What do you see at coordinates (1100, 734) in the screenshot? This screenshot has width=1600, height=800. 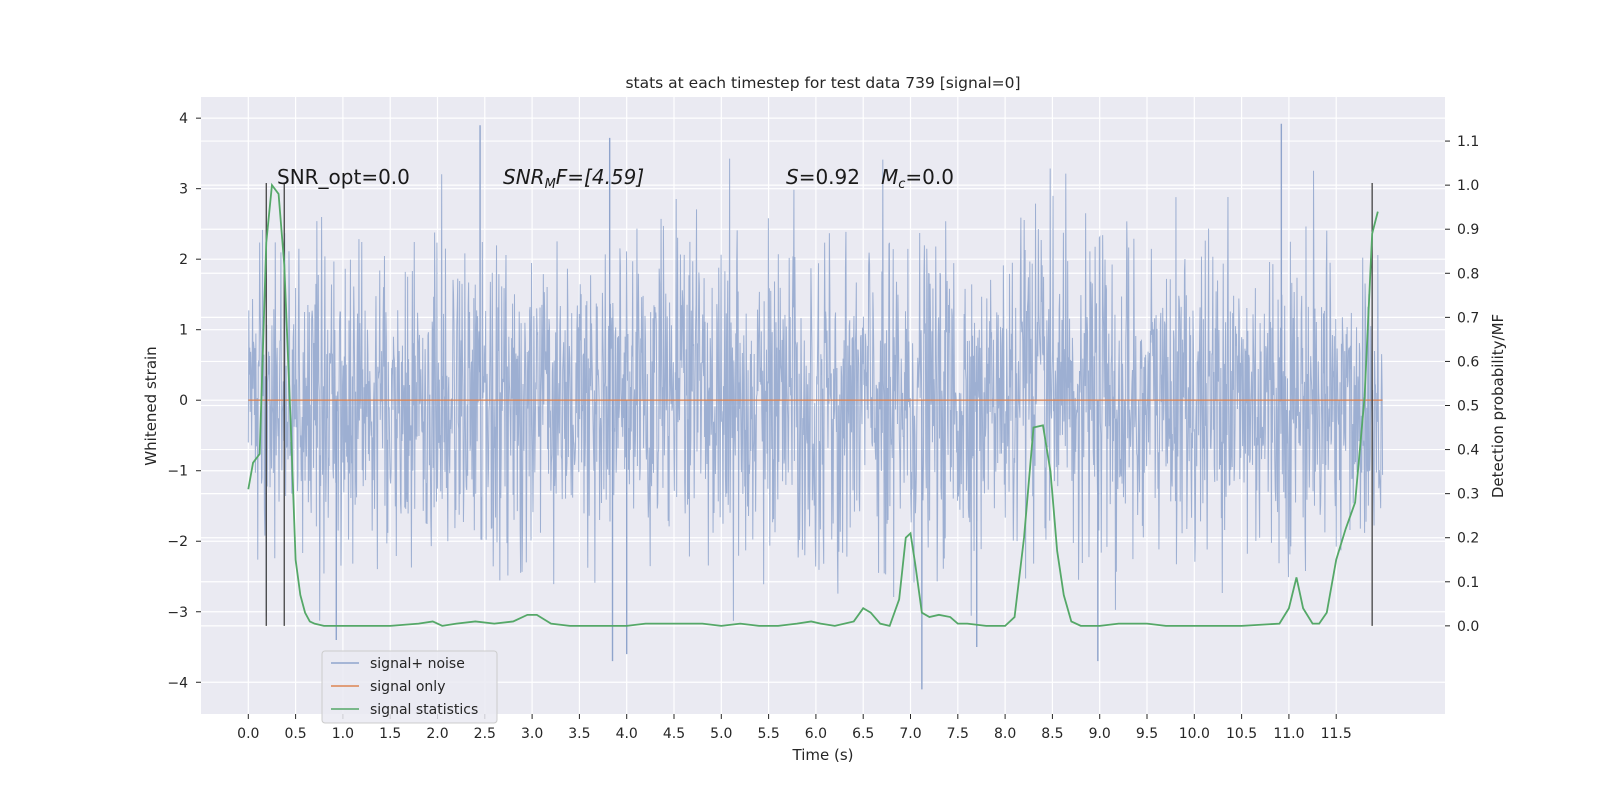 I see `x-tick-label: 9.0` at bounding box center [1100, 734].